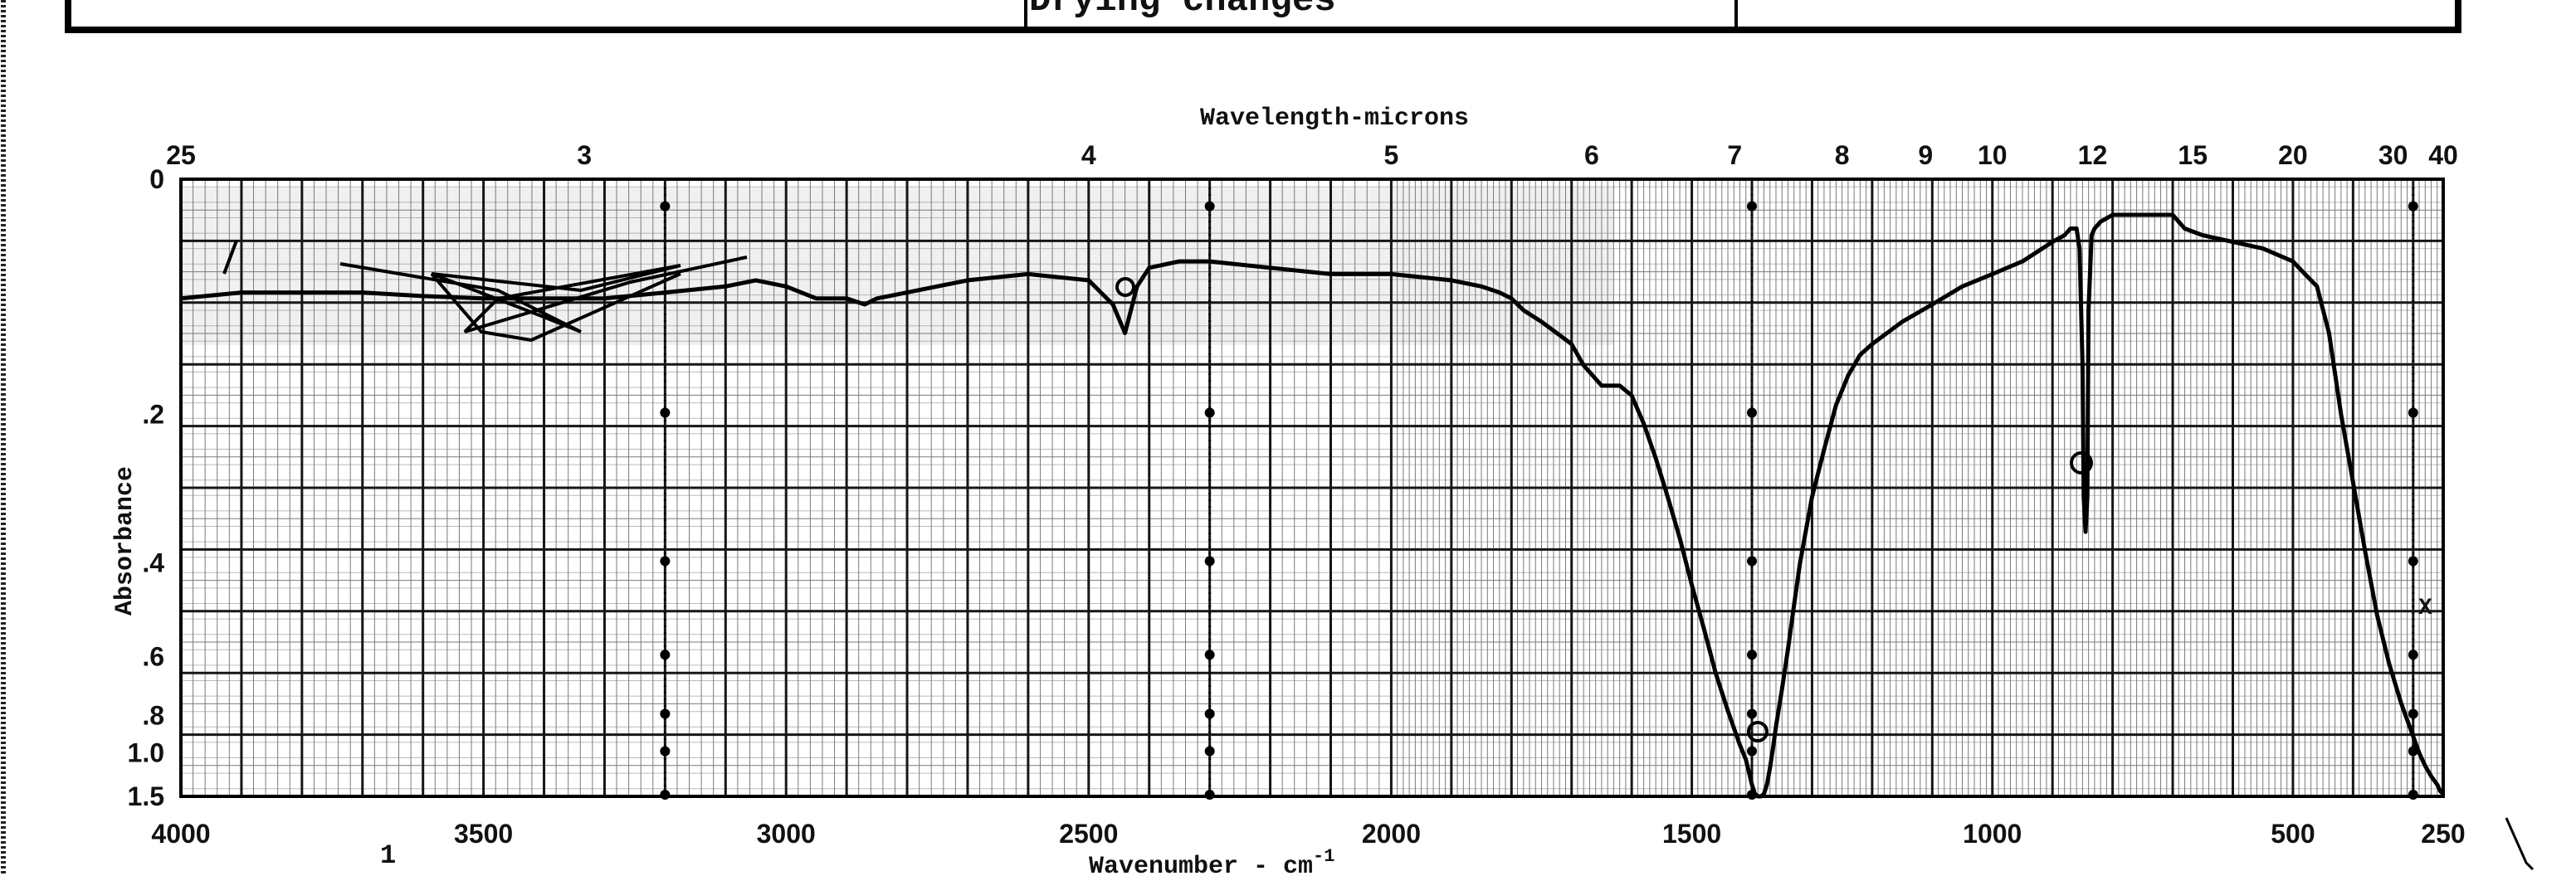 The width and height of the screenshot is (2576, 876). What do you see at coordinates (156, 179) in the screenshot?
I see `y-tick-label: 0` at bounding box center [156, 179].